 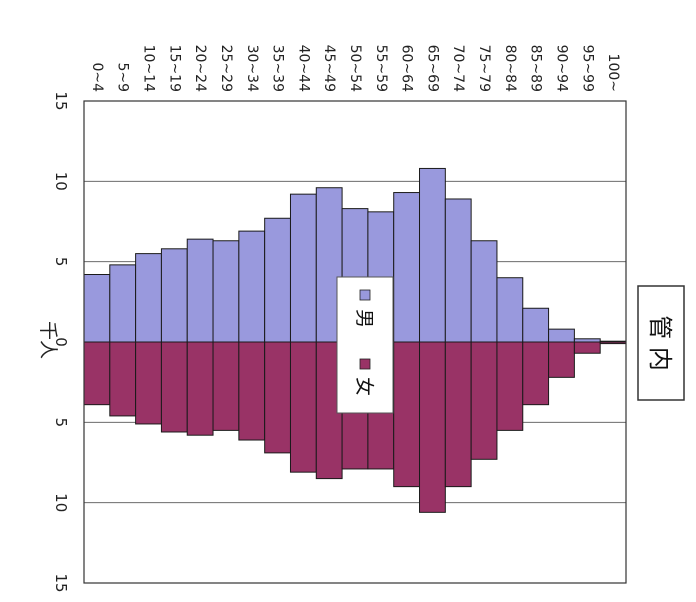 What do you see at coordinates (613, 73) in the screenshot?
I see `category-label: 100~` at bounding box center [613, 73].